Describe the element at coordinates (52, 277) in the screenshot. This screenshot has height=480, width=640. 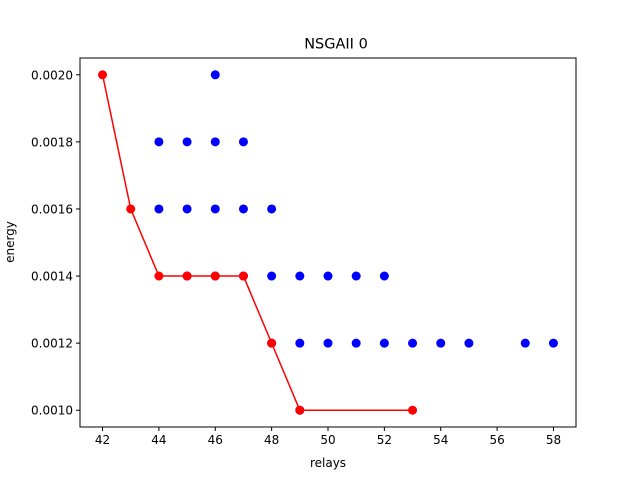
I see `y-tick-label: 0.0014` at that location.